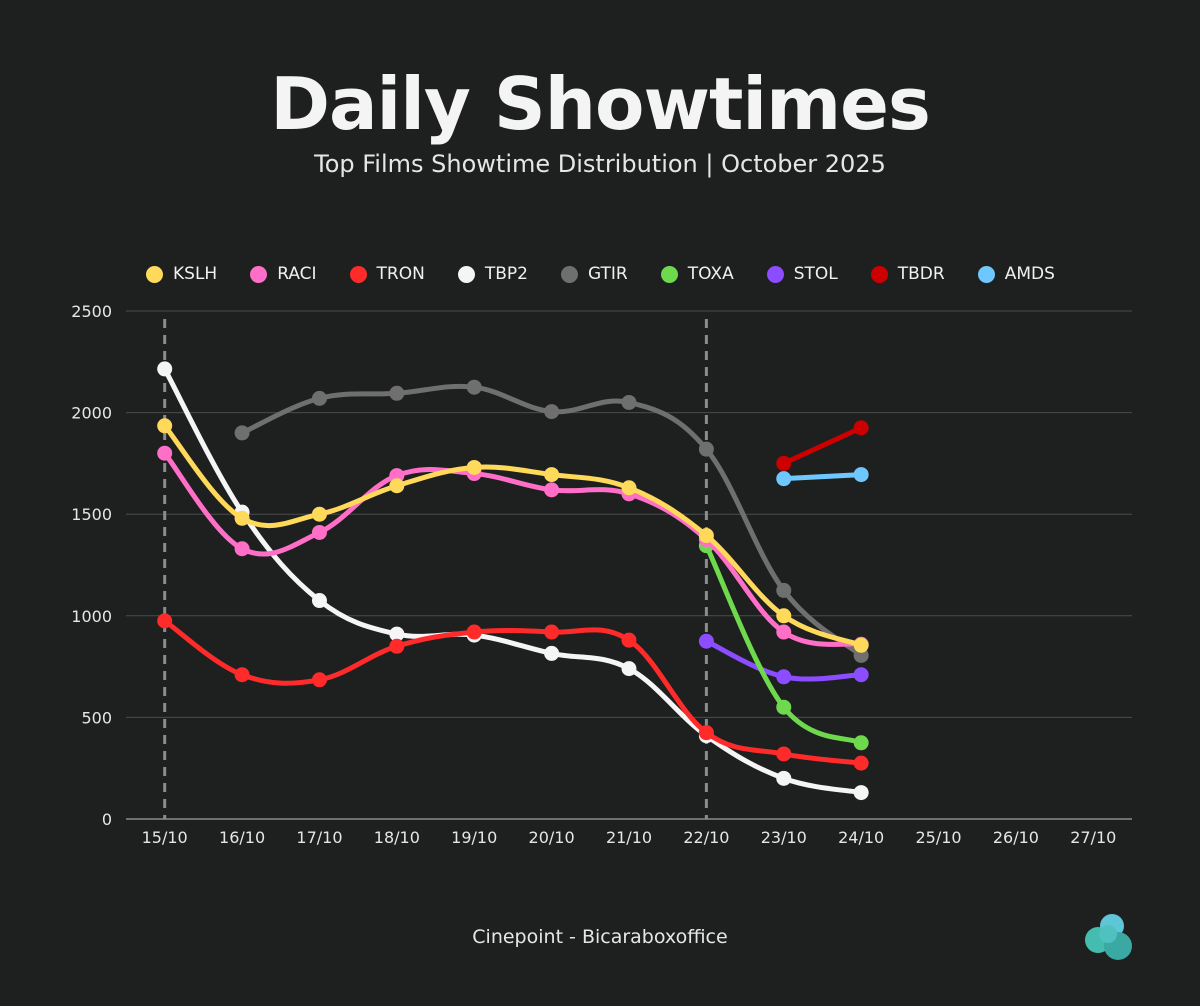 This screenshot has height=1006, width=1200. Describe the element at coordinates (607, 274) in the screenshot. I see `legend-label: GTIR` at that location.